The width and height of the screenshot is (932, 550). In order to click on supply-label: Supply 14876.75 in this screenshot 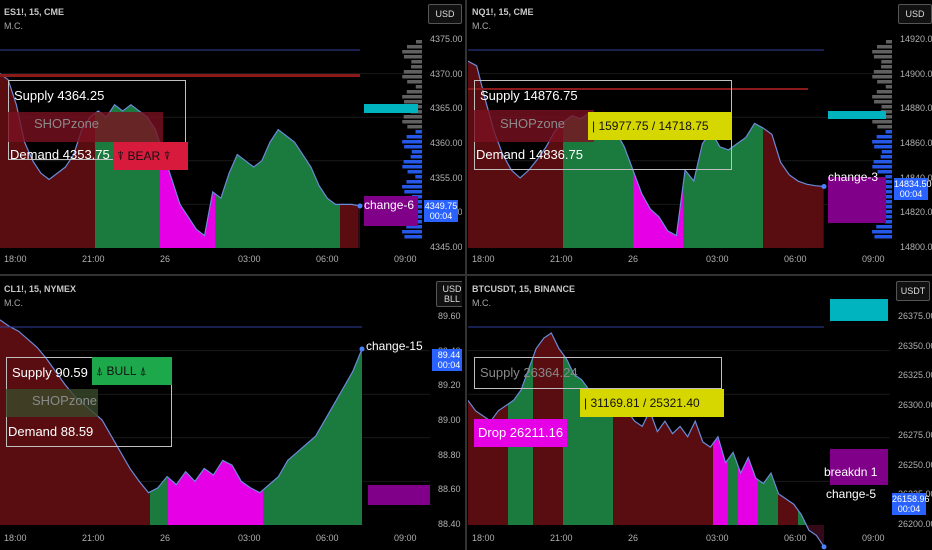, I will do `click(529, 95)`.